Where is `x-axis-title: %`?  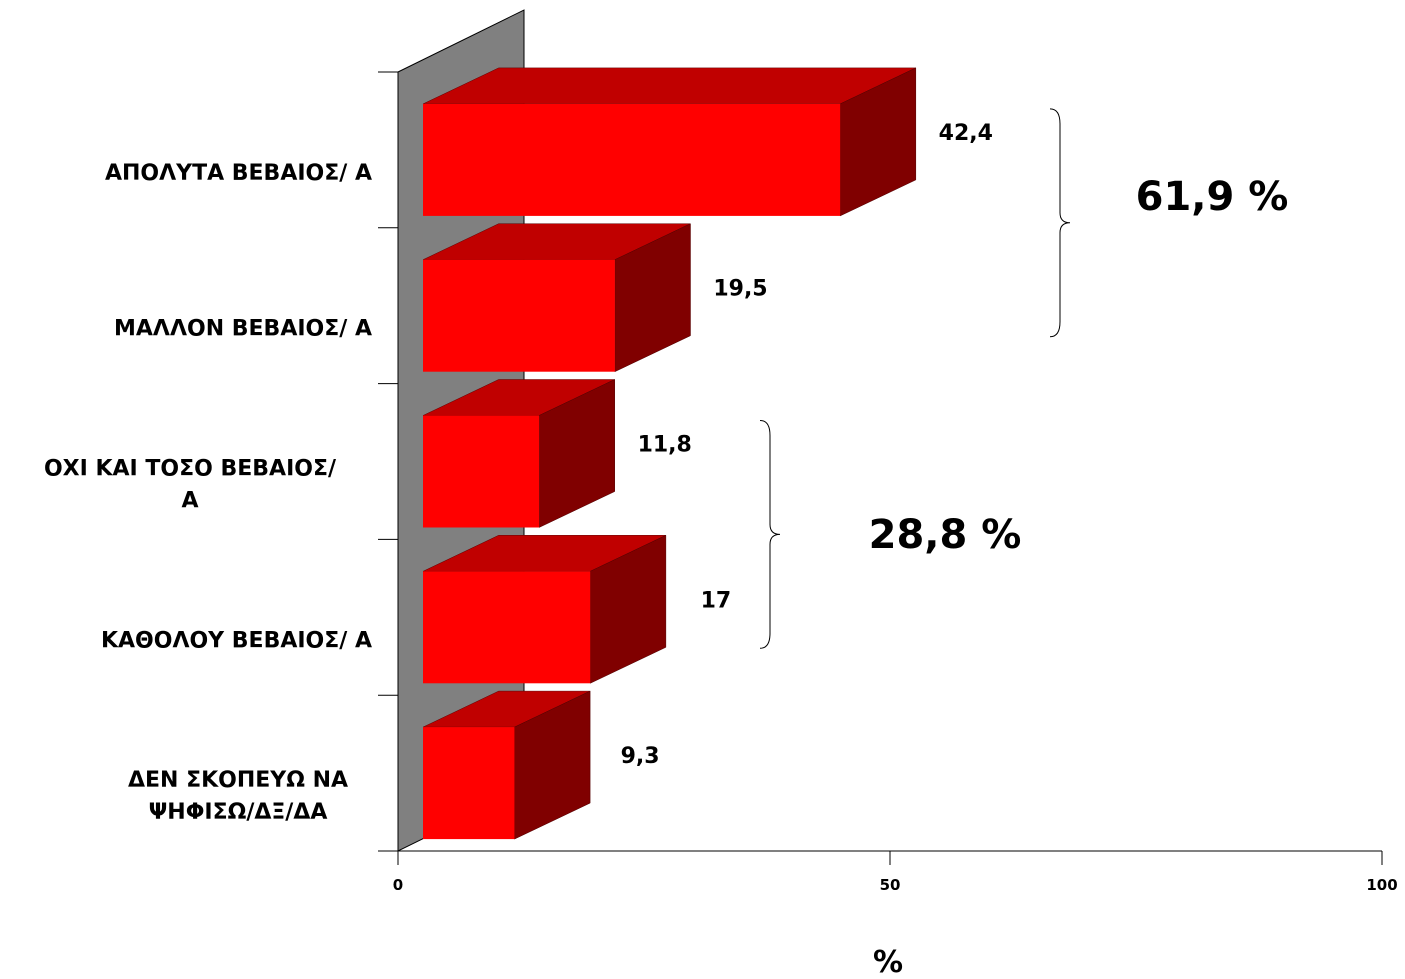 x-axis-title: % is located at coordinates (888, 962).